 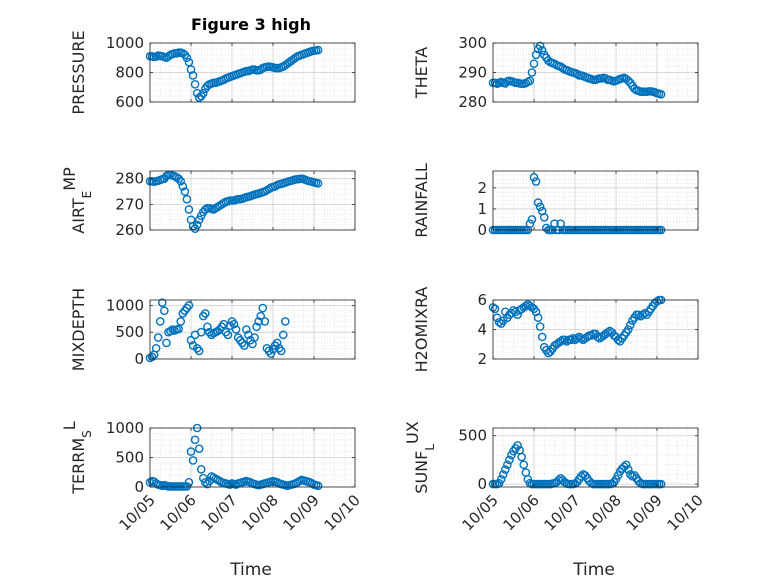 What do you see at coordinates (78, 329) in the screenshot?
I see `y-axis-label-mixdepth: MIXDEPTH` at bounding box center [78, 329].